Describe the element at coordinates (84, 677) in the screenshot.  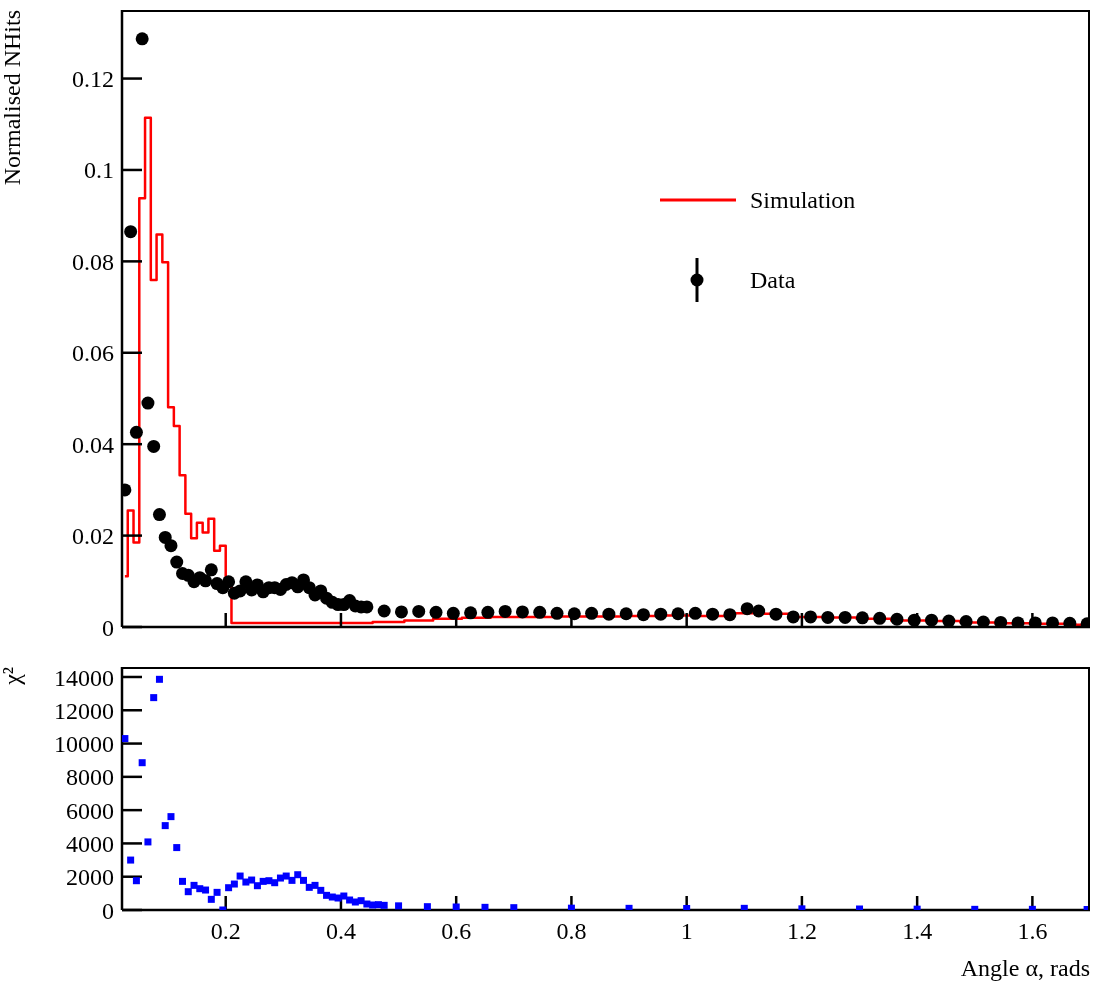
I see `y-tick-label: 14000` at that location.